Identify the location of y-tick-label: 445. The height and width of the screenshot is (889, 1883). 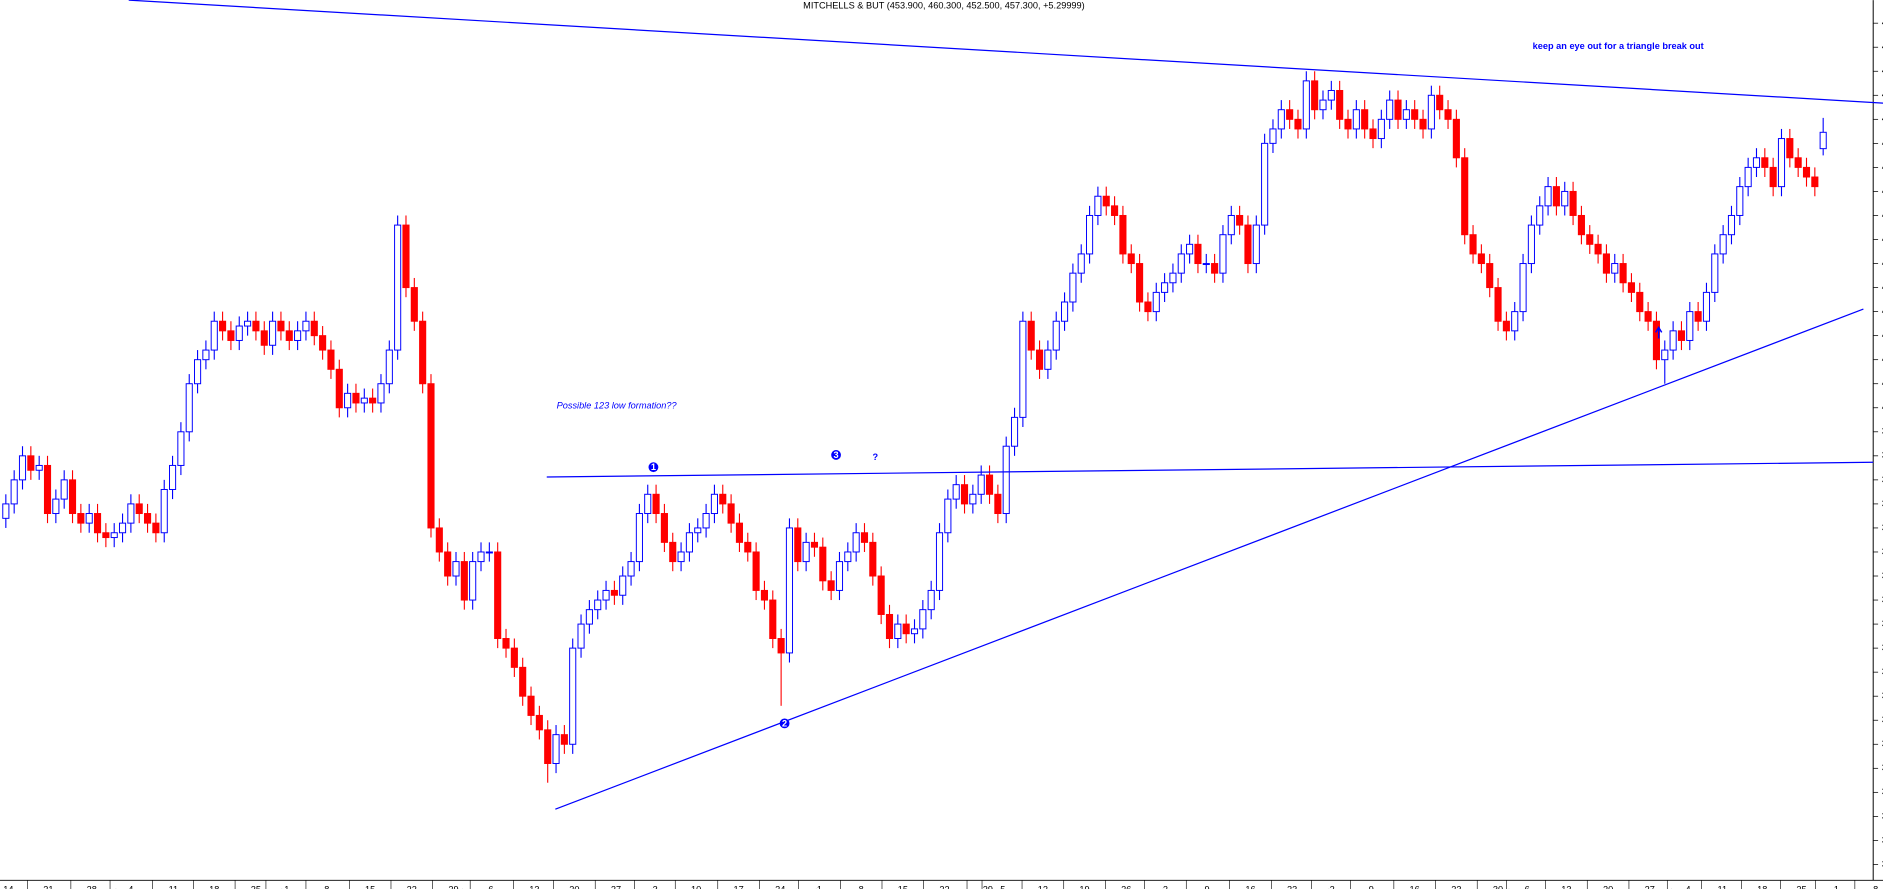
(1882, 191).